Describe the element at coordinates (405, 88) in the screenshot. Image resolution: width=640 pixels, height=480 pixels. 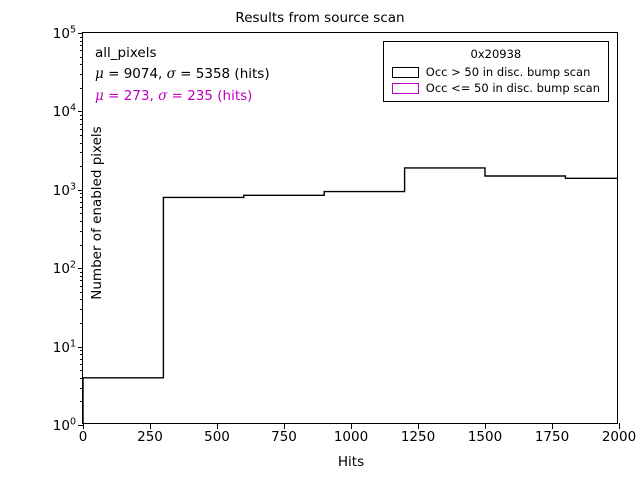
I see `legend-swatch-magenta-icon` at that location.